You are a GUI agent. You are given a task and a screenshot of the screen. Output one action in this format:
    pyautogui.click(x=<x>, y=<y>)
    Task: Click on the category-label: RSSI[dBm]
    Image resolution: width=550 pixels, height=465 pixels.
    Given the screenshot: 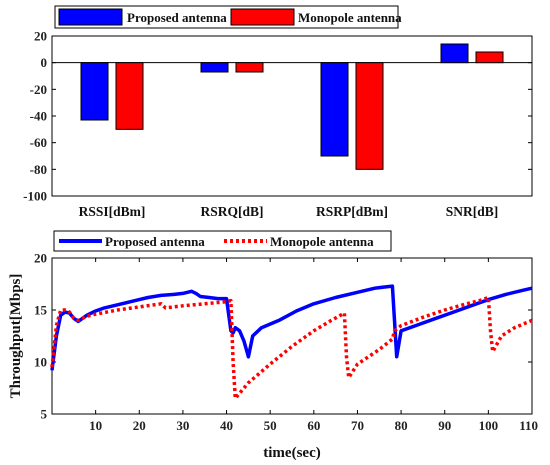 What is the action you would take?
    pyautogui.click(x=112, y=211)
    